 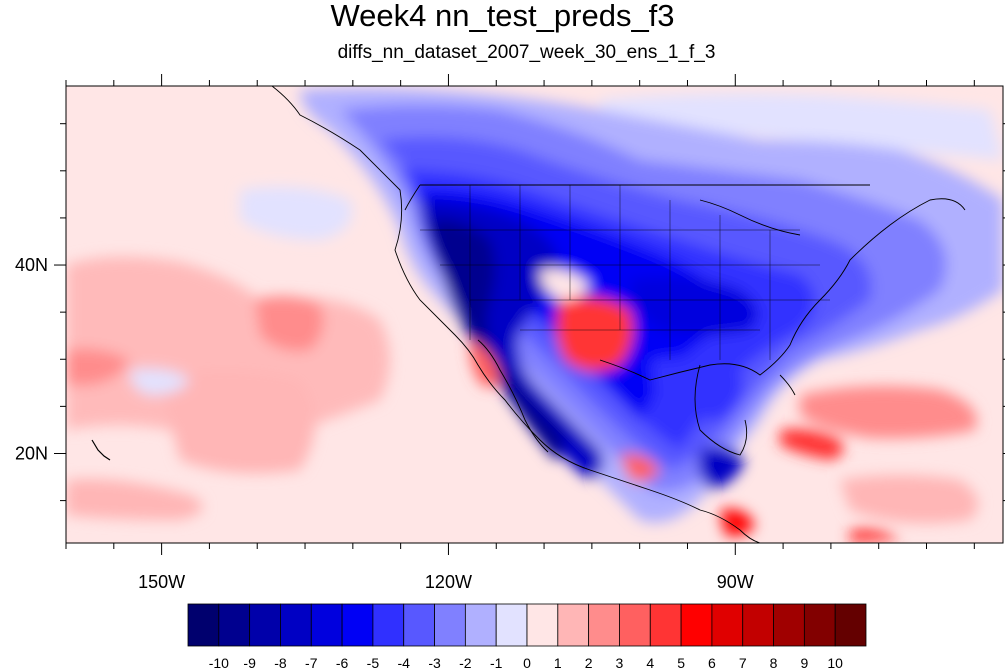 What do you see at coordinates (342, 663) in the screenshot?
I see `colorbar-label: -6` at bounding box center [342, 663].